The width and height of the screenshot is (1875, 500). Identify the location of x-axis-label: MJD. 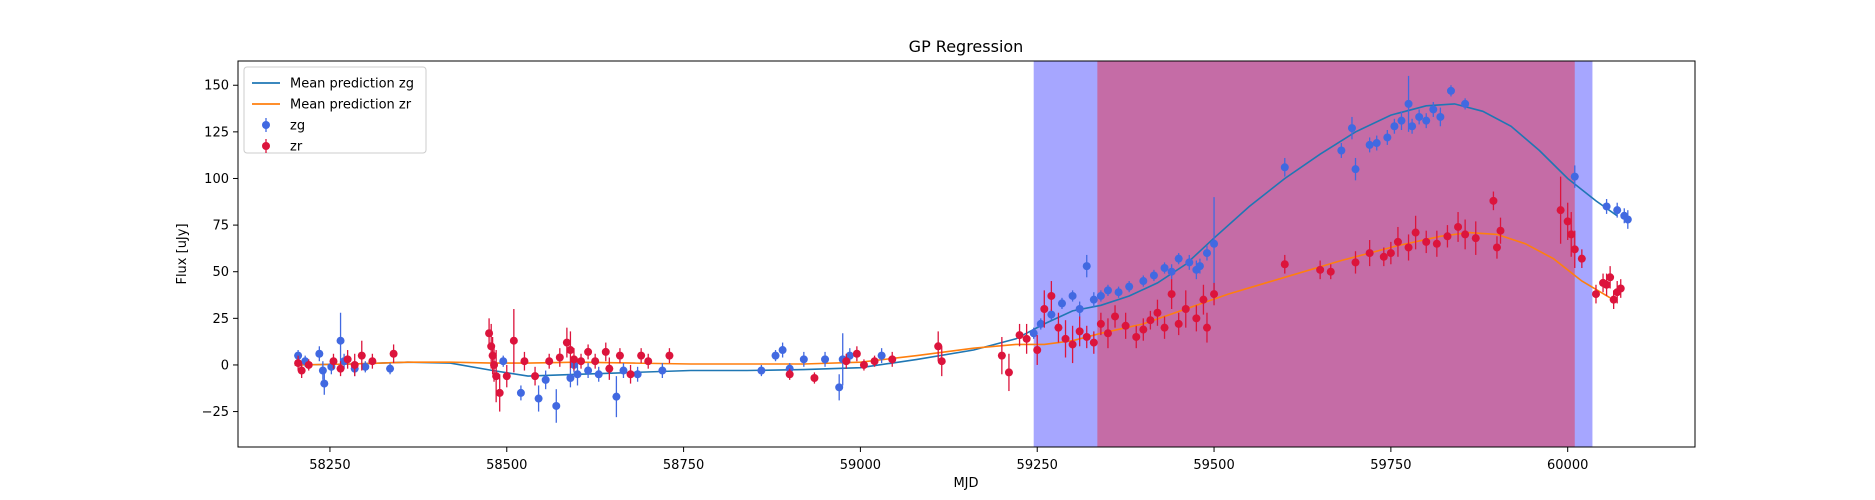
(965, 483).